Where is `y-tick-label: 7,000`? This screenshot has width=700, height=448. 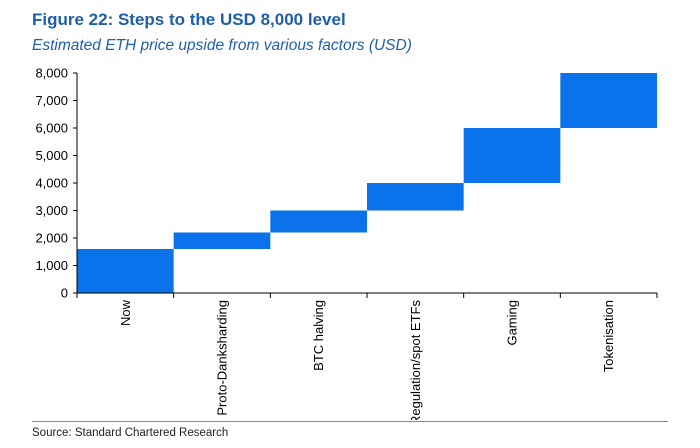
y-tick-label: 7,000 is located at coordinates (51, 100).